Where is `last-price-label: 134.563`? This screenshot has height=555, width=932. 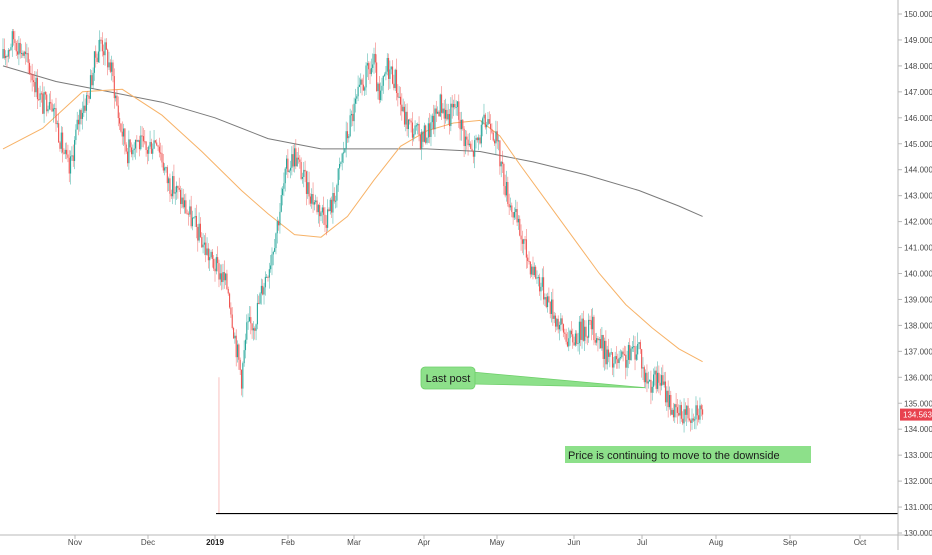
last-price-label: 134.563 is located at coordinates (917, 415).